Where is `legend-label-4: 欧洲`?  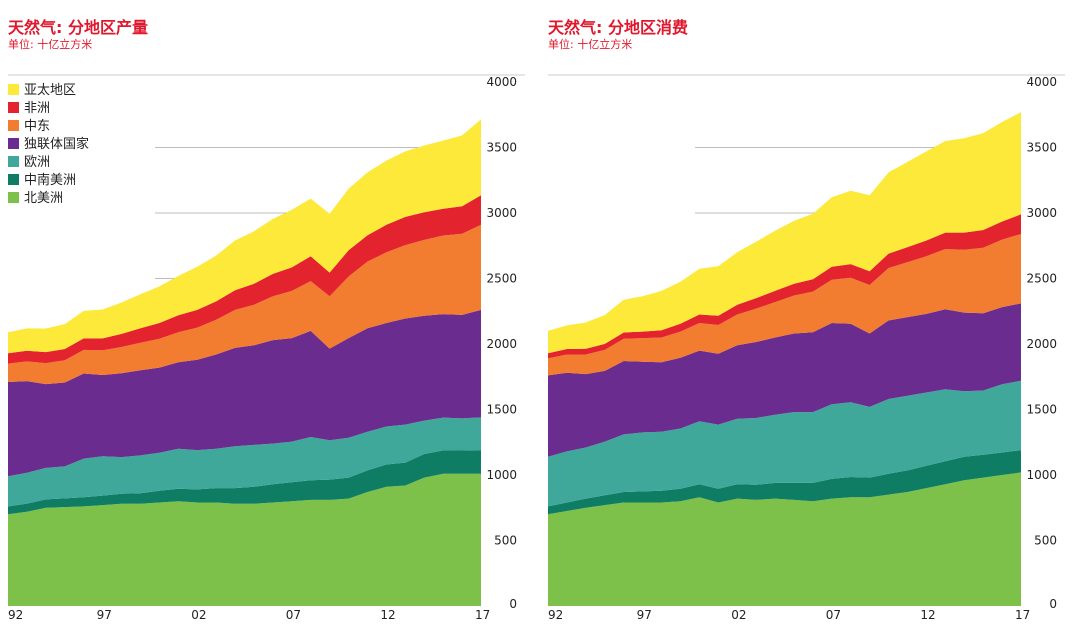
legend-label-4: 欧洲 is located at coordinates (37, 162).